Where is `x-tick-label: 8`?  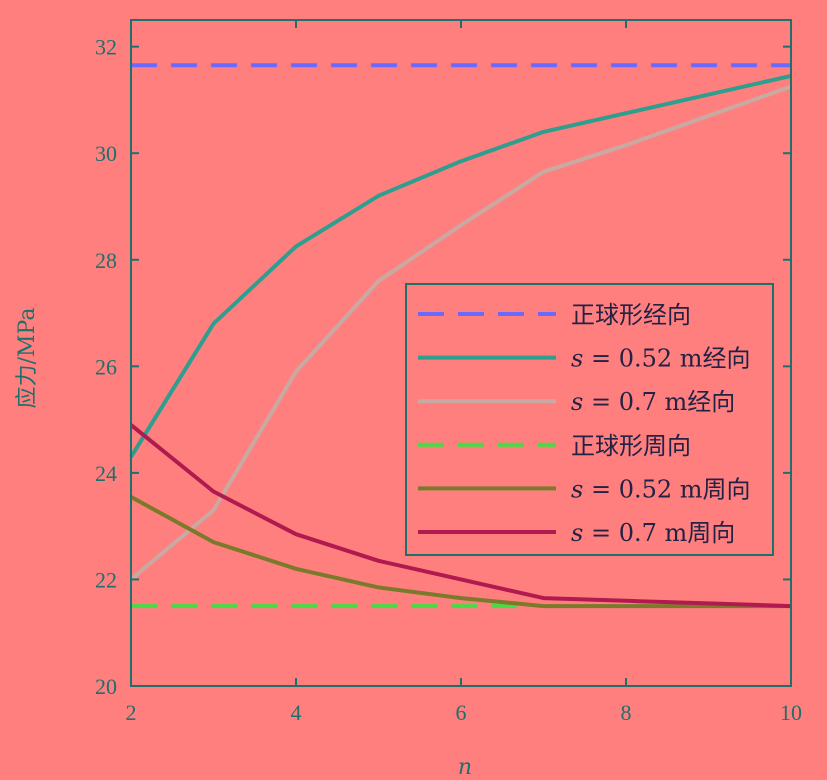
x-tick-label: 8 is located at coordinates (626, 712).